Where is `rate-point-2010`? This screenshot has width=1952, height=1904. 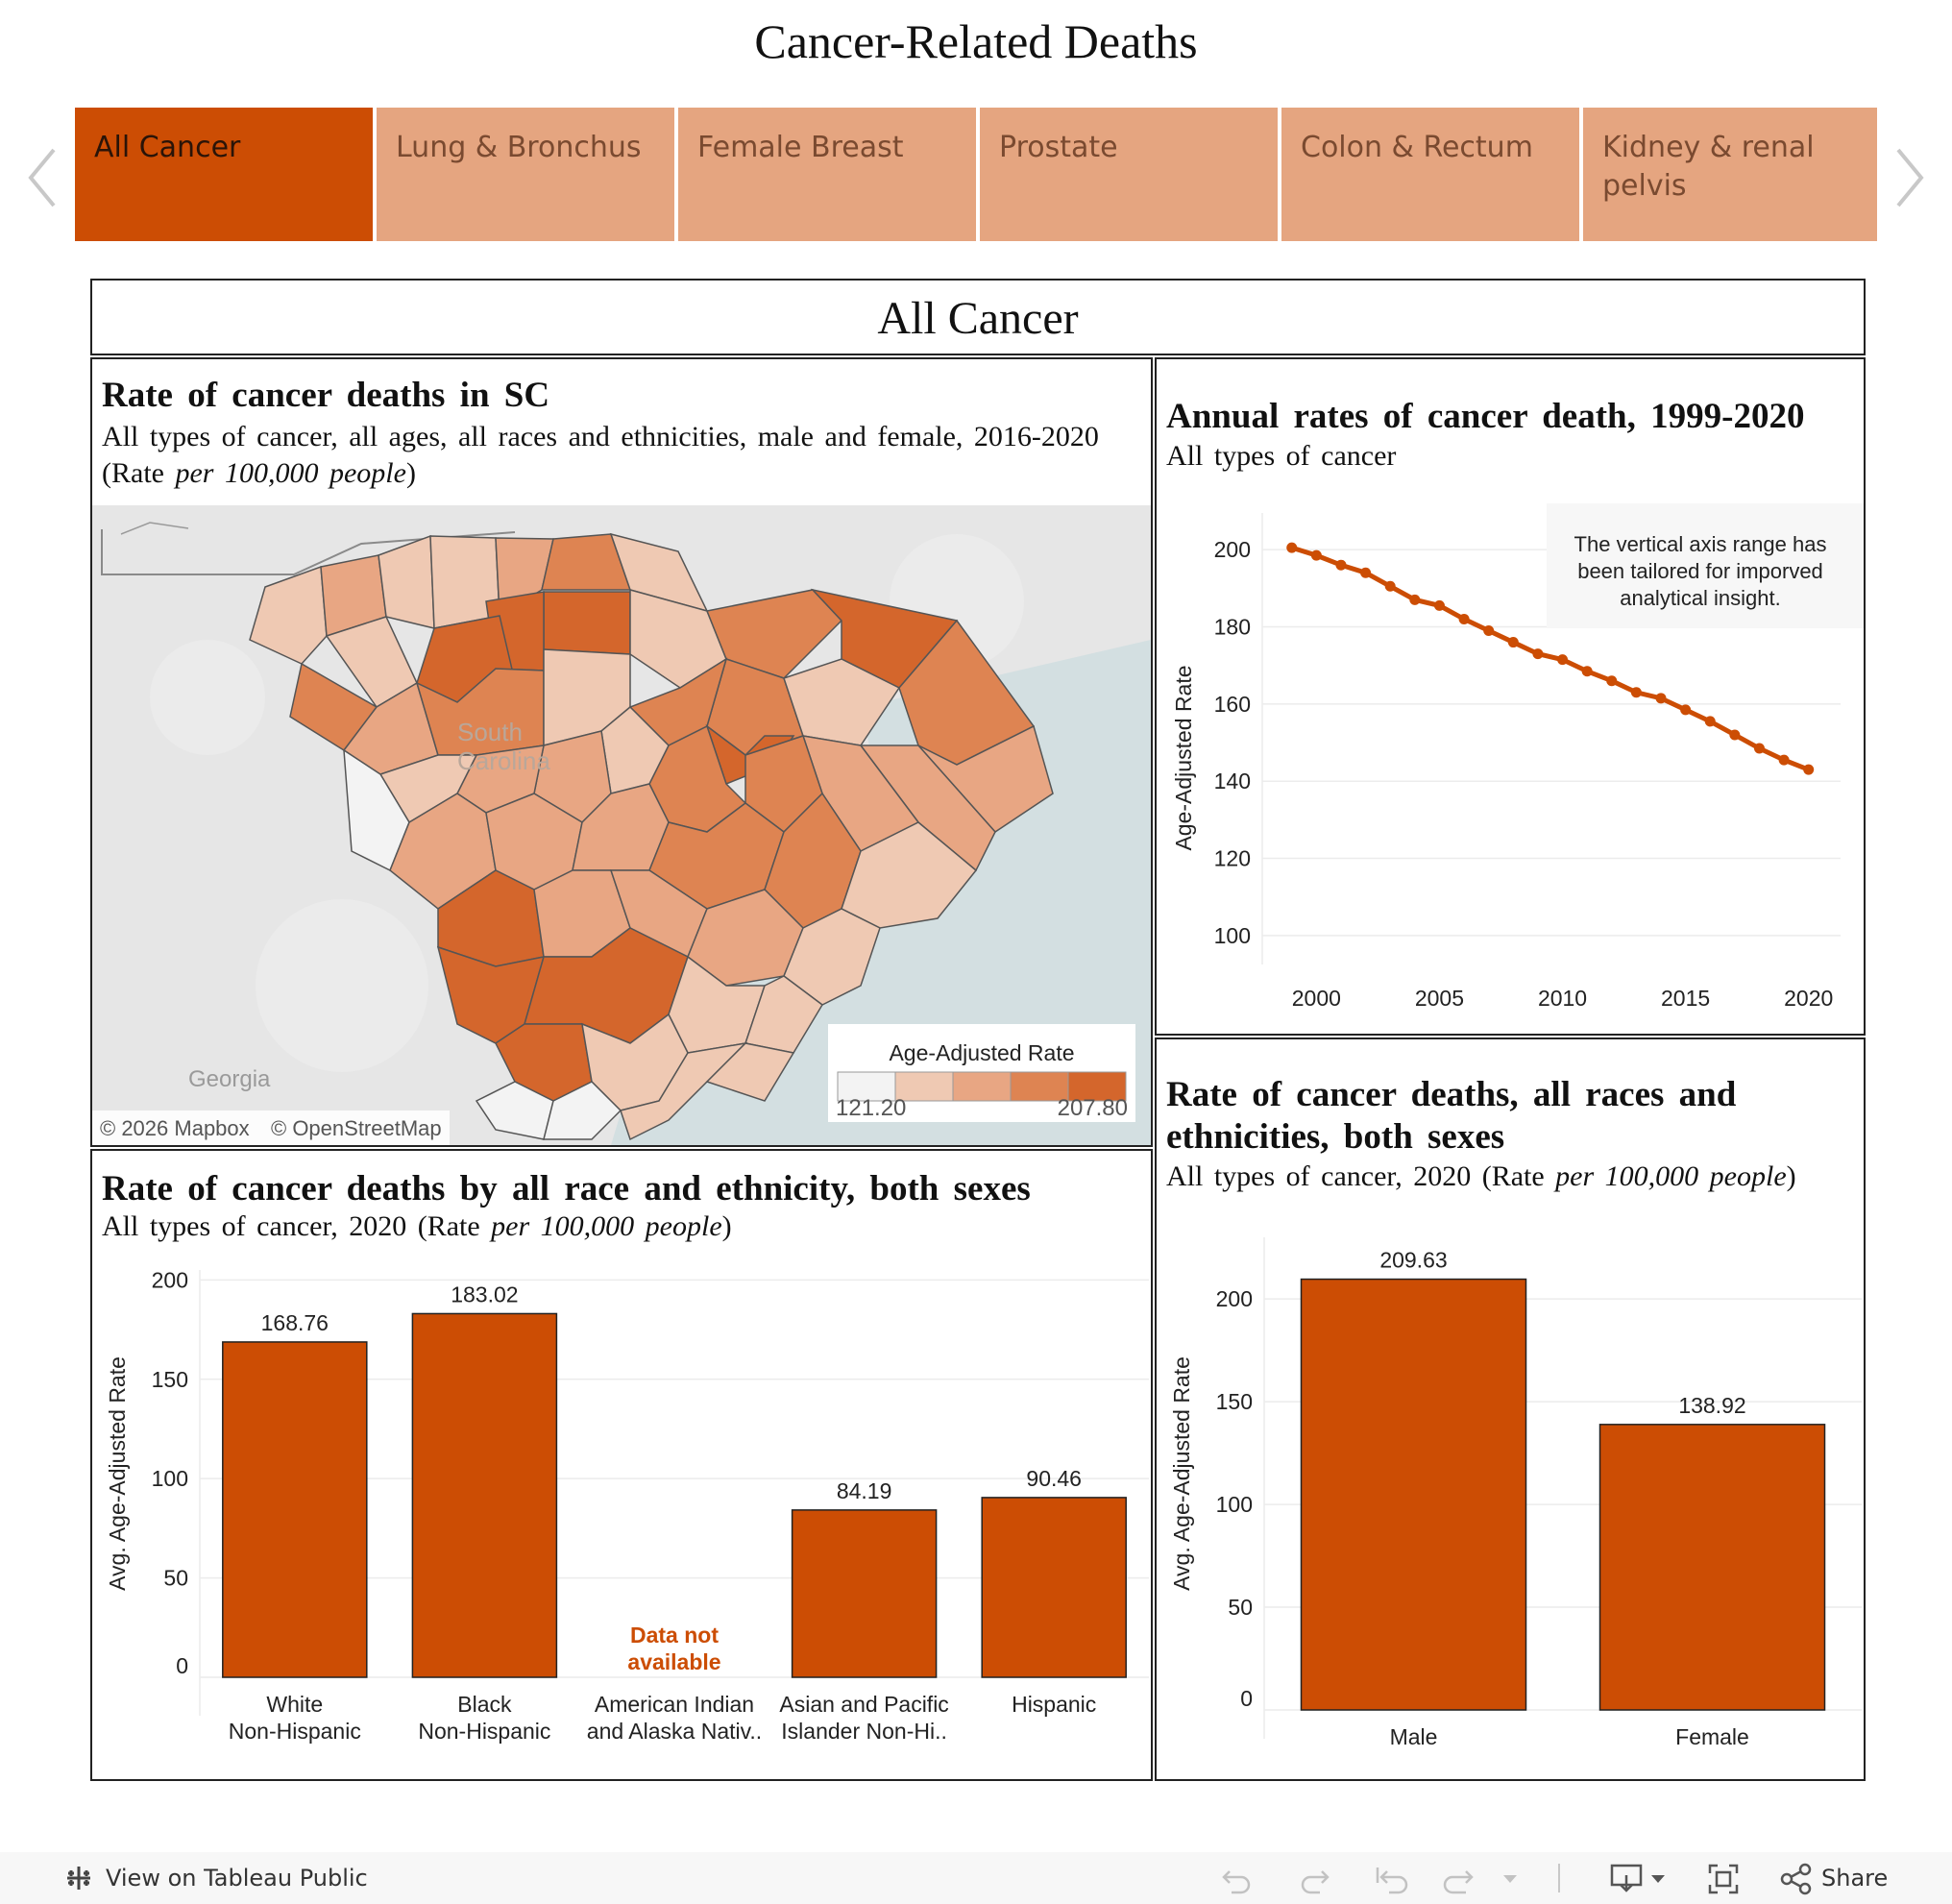
rate-point-2010 is located at coordinates (1563, 660).